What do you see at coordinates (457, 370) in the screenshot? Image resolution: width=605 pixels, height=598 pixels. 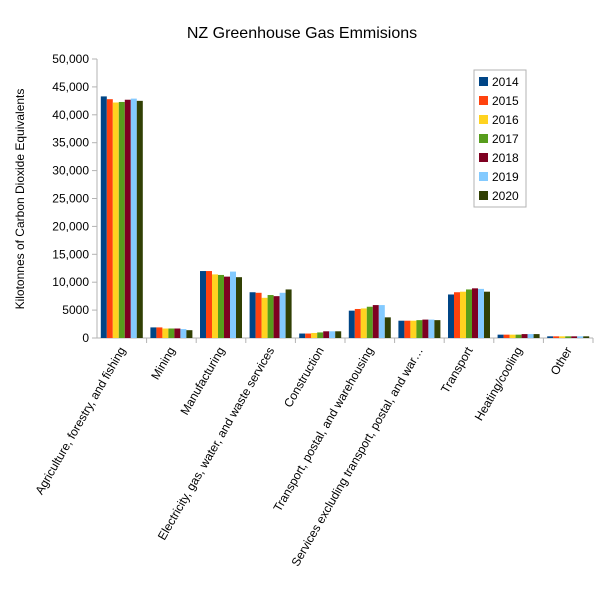 I see `x-category-label: Transport` at bounding box center [457, 370].